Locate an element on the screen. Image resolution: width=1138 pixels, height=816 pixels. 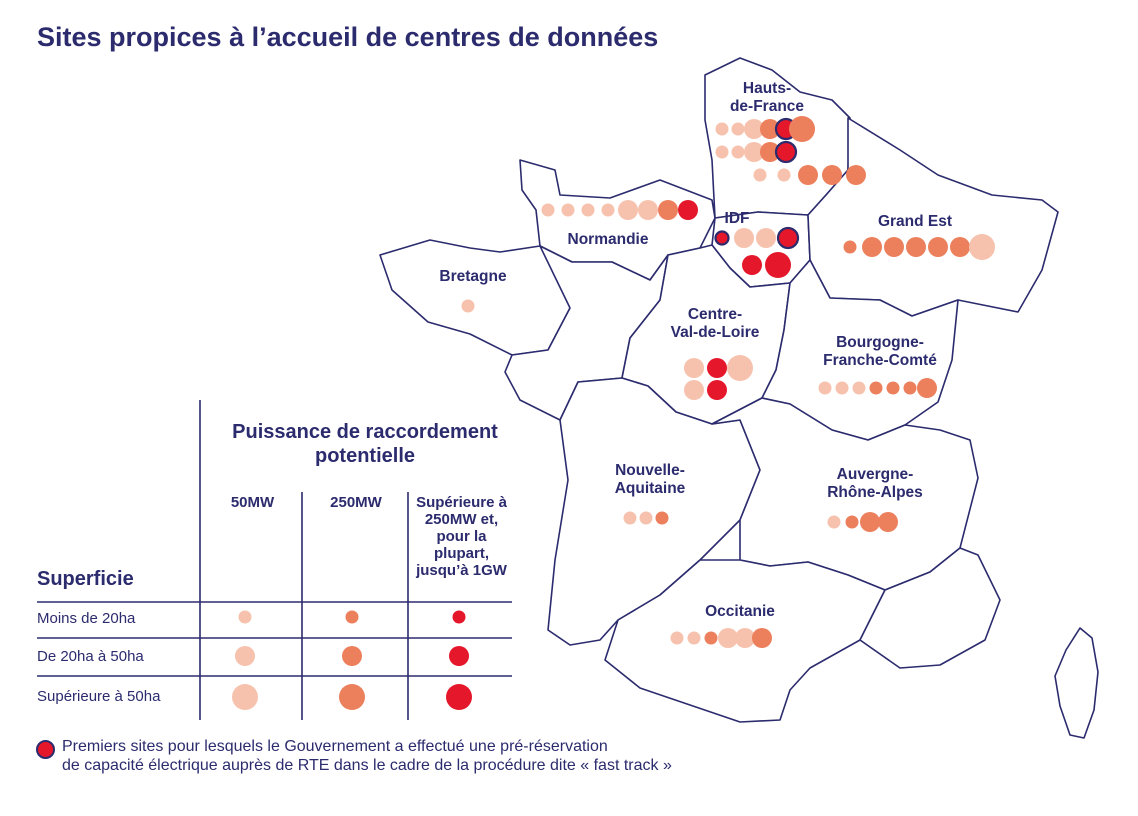
legend-row-small: Moins de 20ha is located at coordinates (86, 618).